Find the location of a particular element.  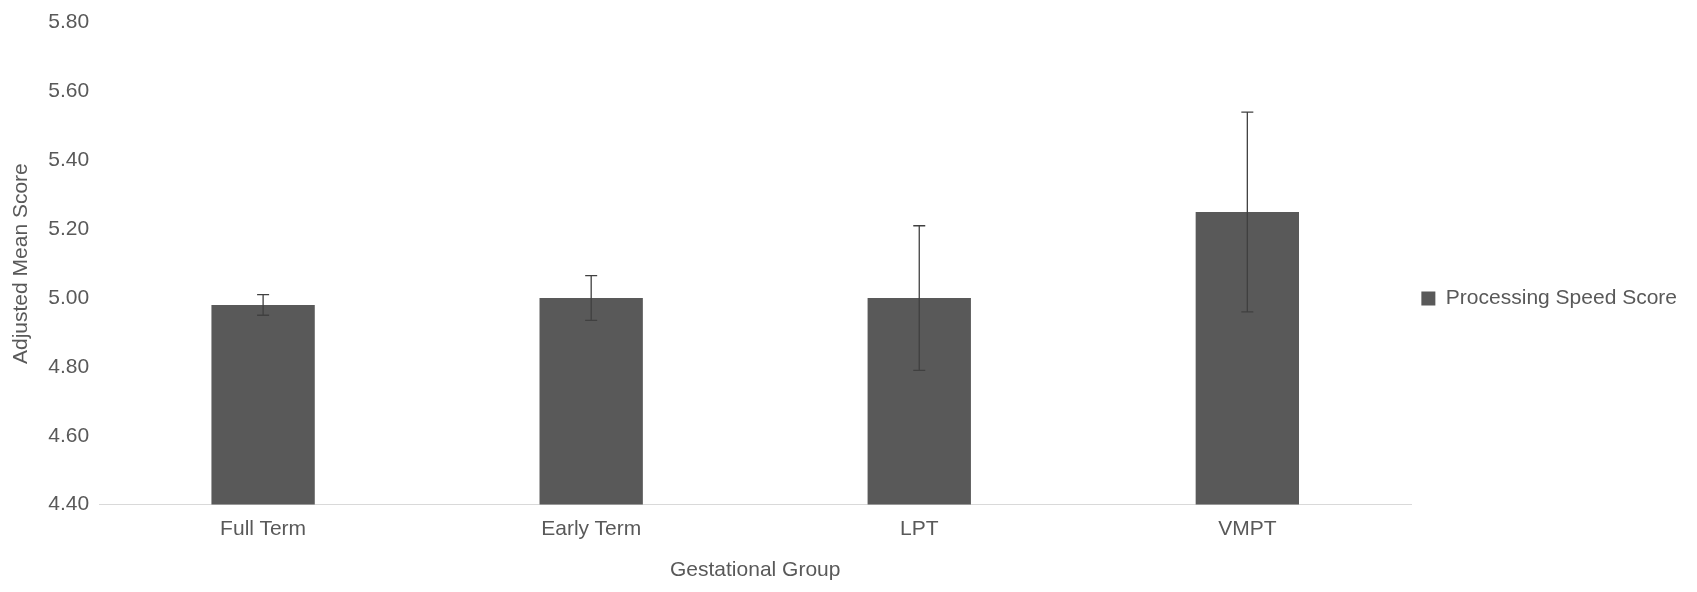

y-tick-label: 5.80 is located at coordinates (69, 21).